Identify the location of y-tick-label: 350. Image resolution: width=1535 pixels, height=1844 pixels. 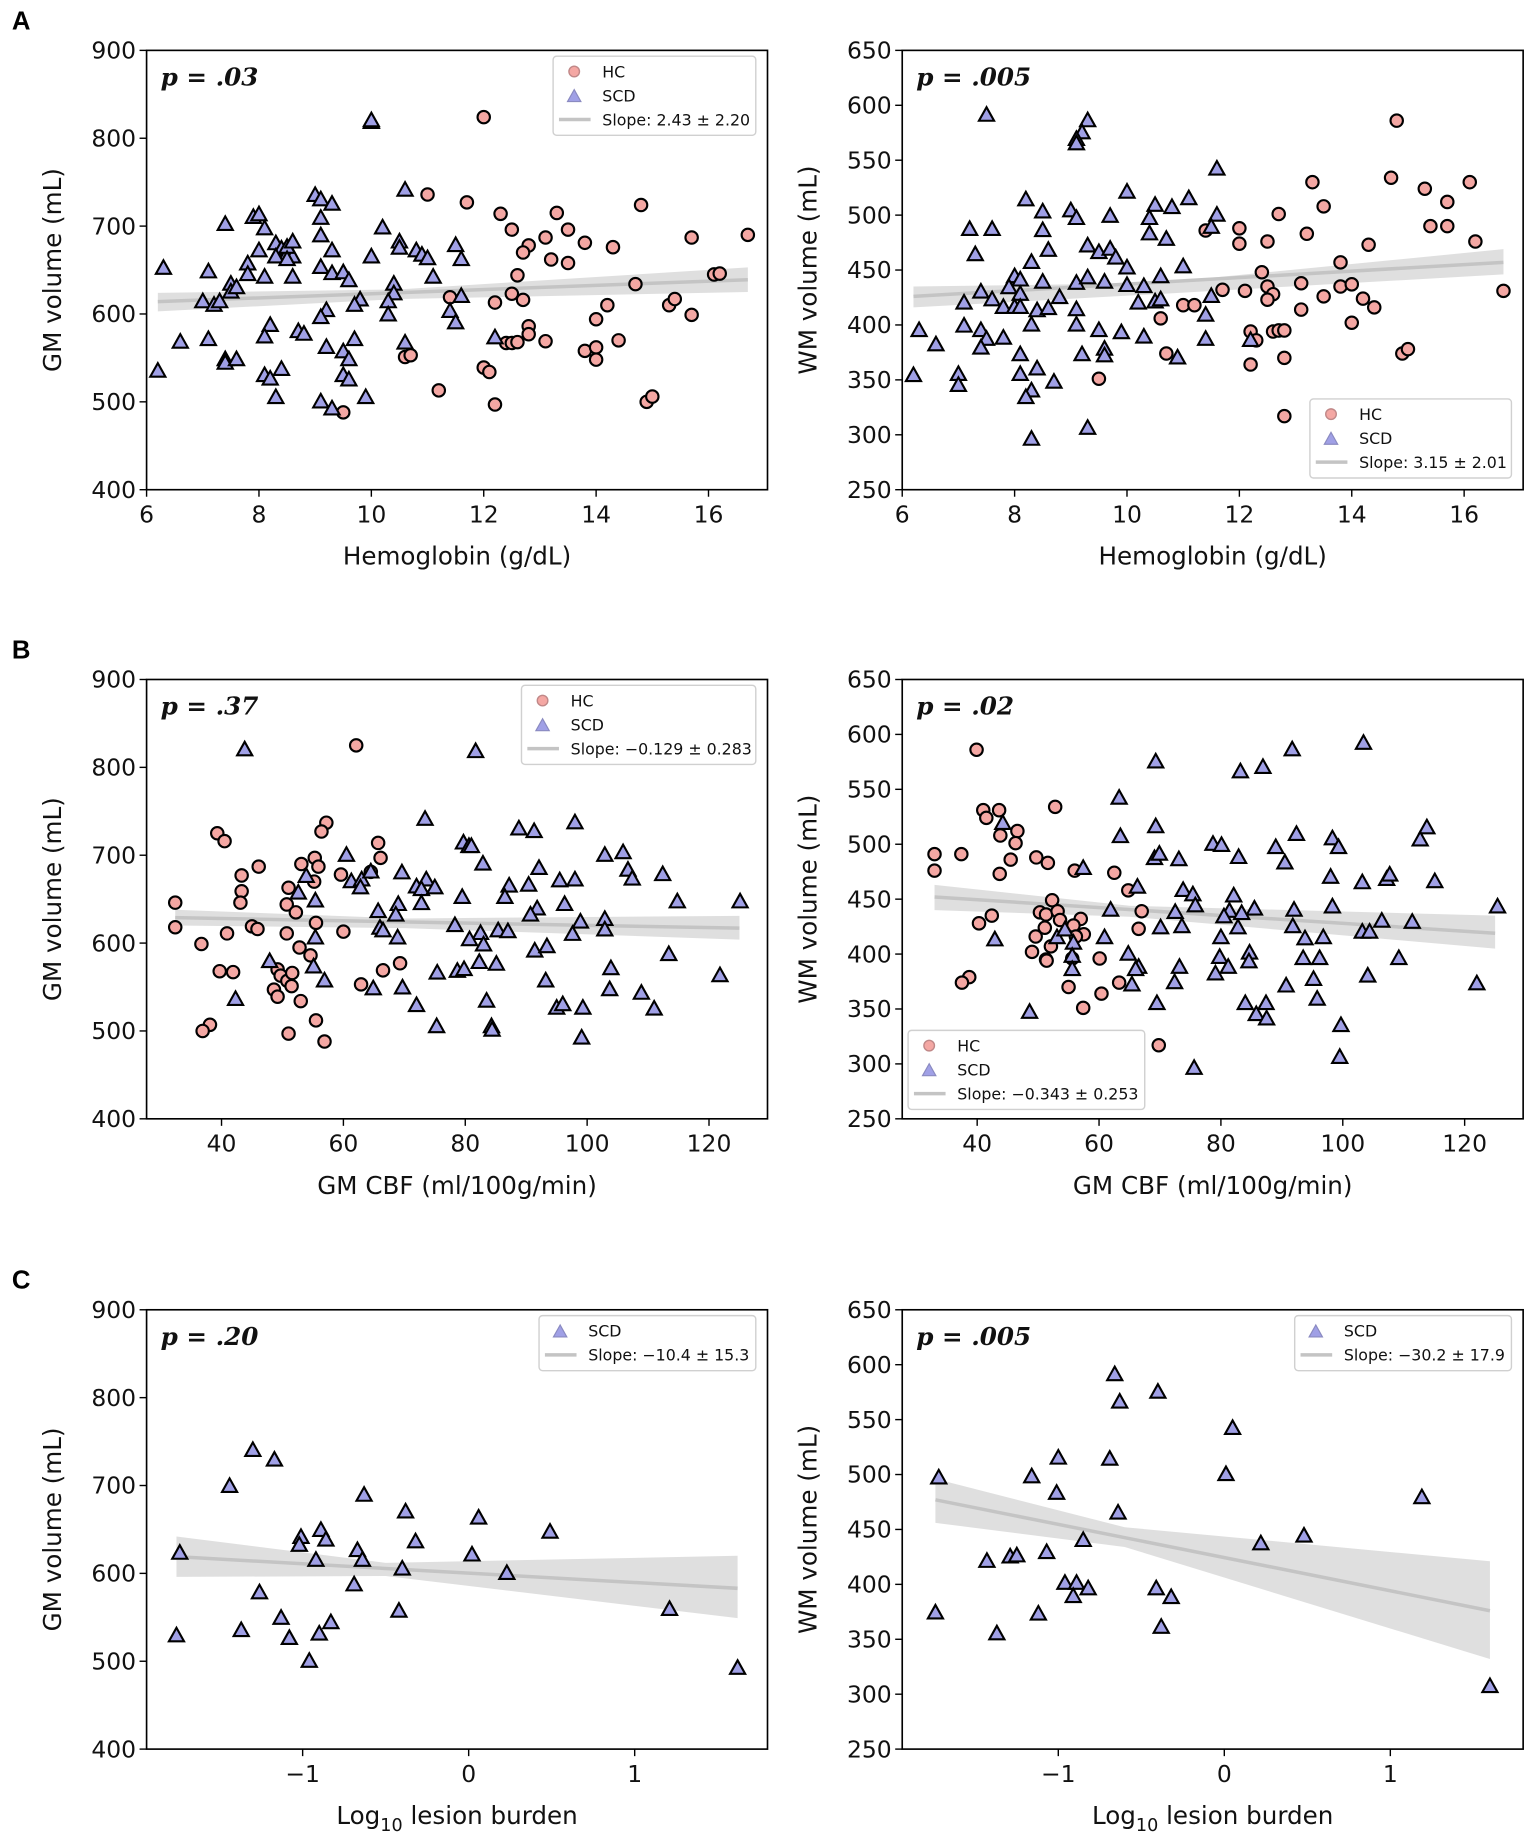
(869, 1009).